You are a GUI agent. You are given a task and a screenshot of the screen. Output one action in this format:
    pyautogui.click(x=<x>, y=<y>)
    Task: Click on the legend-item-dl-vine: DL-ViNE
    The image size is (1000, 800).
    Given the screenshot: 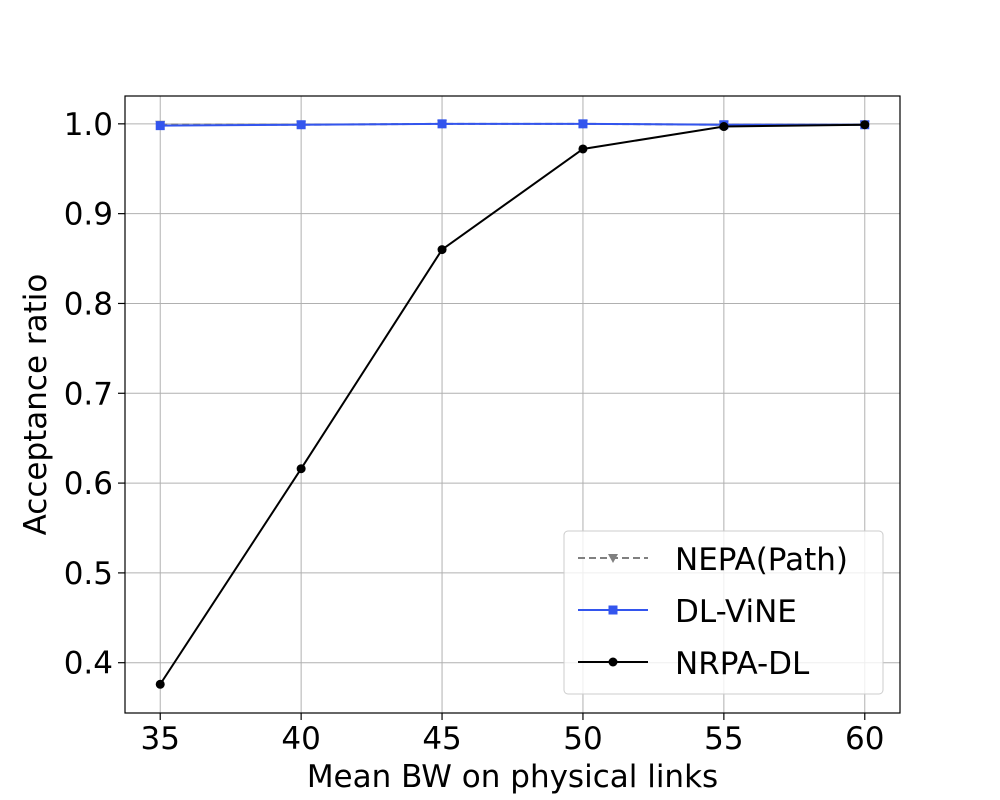 What is the action you would take?
    pyautogui.click(x=687, y=612)
    